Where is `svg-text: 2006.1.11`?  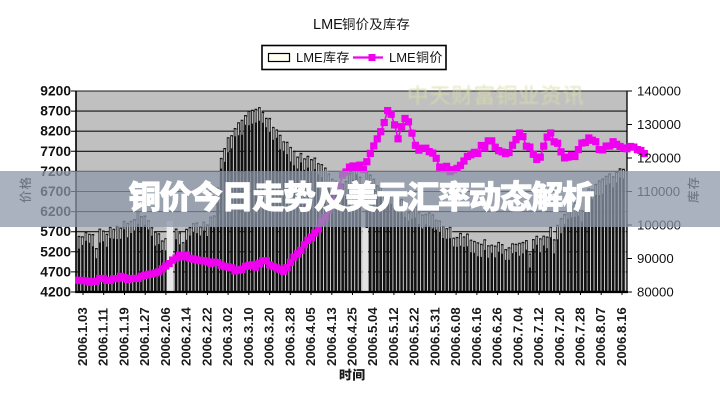 svg-text: 2006.1.11 is located at coordinates (103, 337).